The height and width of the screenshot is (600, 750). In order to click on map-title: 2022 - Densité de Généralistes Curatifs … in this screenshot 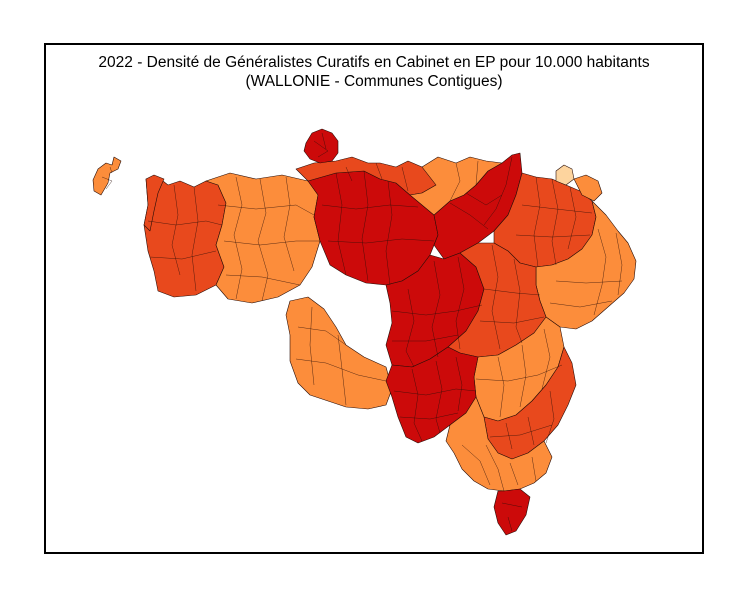, I will do `click(374, 72)`.